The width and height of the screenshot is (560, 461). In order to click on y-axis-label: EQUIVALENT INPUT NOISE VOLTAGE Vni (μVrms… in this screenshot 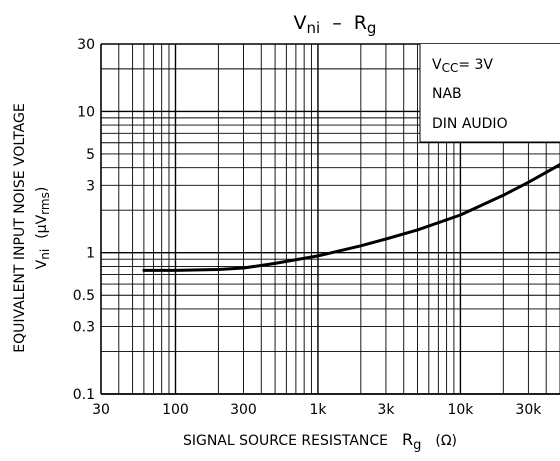, I will do `click(32, 227)`.